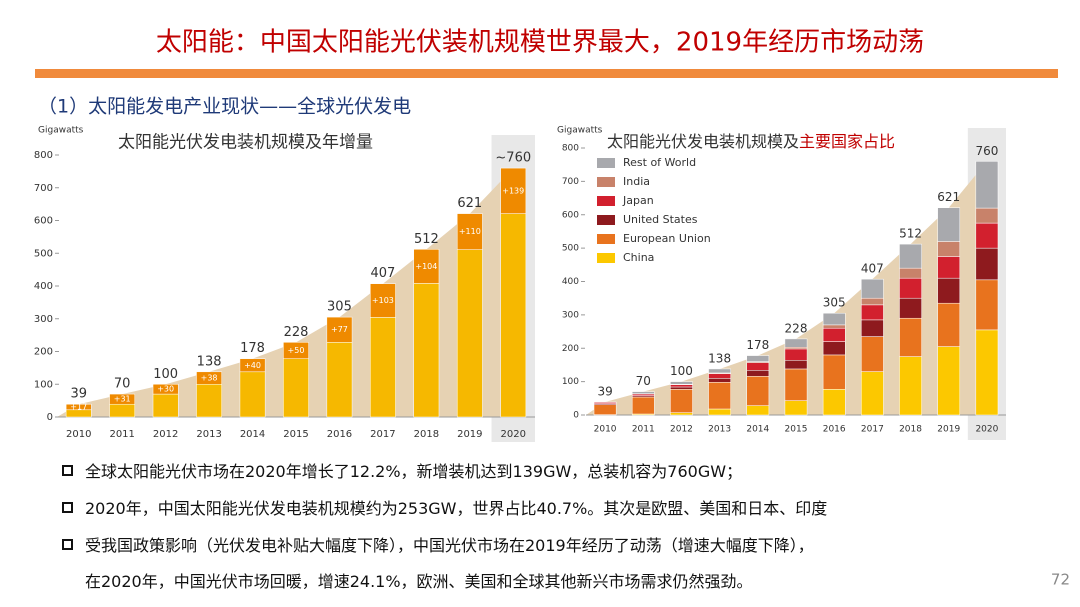 The height and width of the screenshot is (607, 1080). What do you see at coordinates (245, 143) in the screenshot?
I see `chart-title: 太阳能光伏发电装机规模及年增量` at bounding box center [245, 143].